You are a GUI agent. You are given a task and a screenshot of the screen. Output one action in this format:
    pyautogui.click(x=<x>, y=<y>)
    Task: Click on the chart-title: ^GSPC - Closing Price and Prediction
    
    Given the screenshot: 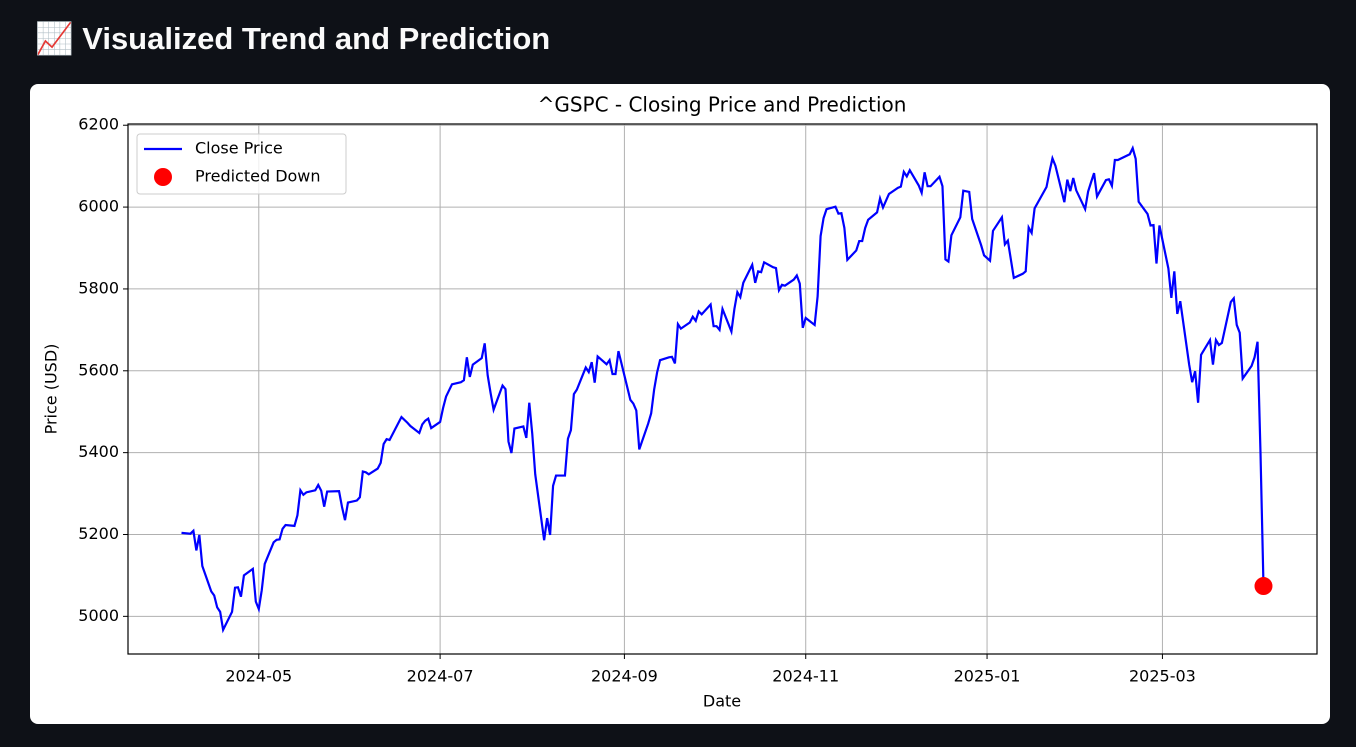 What is the action you would take?
    pyautogui.click(x=722, y=105)
    